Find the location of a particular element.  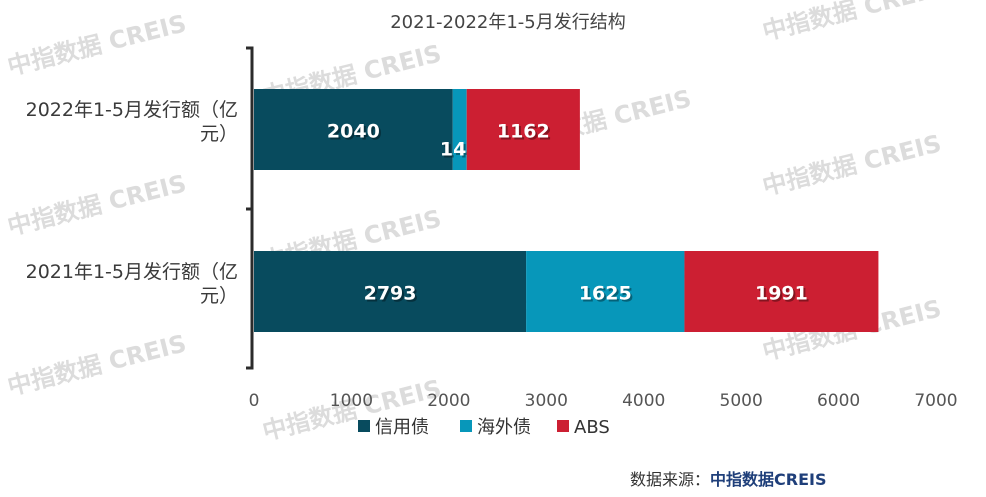

x-tick-label: 5000 is located at coordinates (741, 401).